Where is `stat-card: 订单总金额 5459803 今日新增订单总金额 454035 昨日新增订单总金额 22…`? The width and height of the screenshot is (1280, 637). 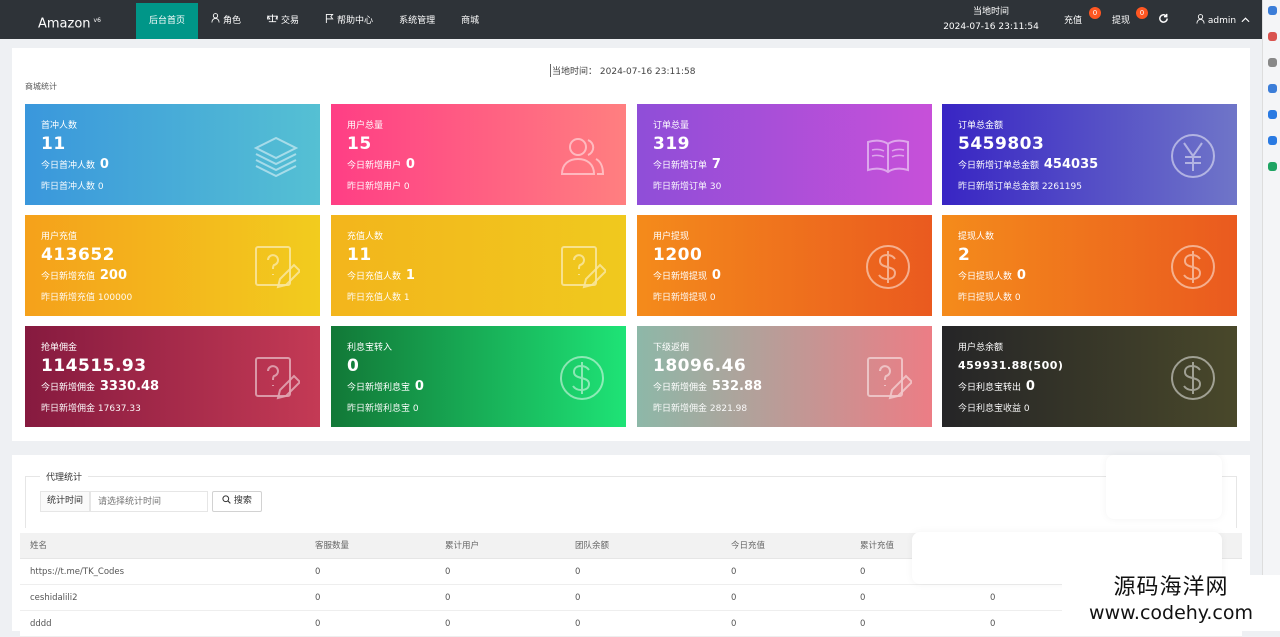
stat-card: 订单总金额 5459803 今日新增订单总金额 454035 昨日新增订单总金额 22… is located at coordinates (1089, 154).